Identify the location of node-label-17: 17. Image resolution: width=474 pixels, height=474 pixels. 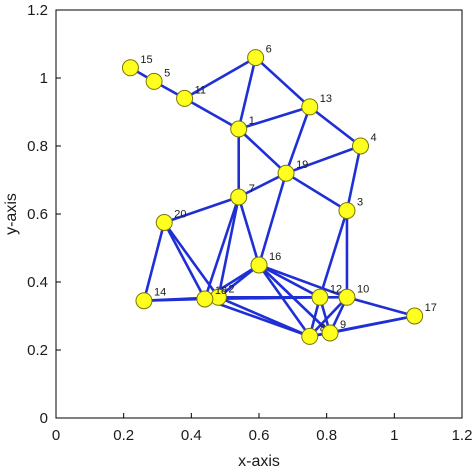
(431, 308).